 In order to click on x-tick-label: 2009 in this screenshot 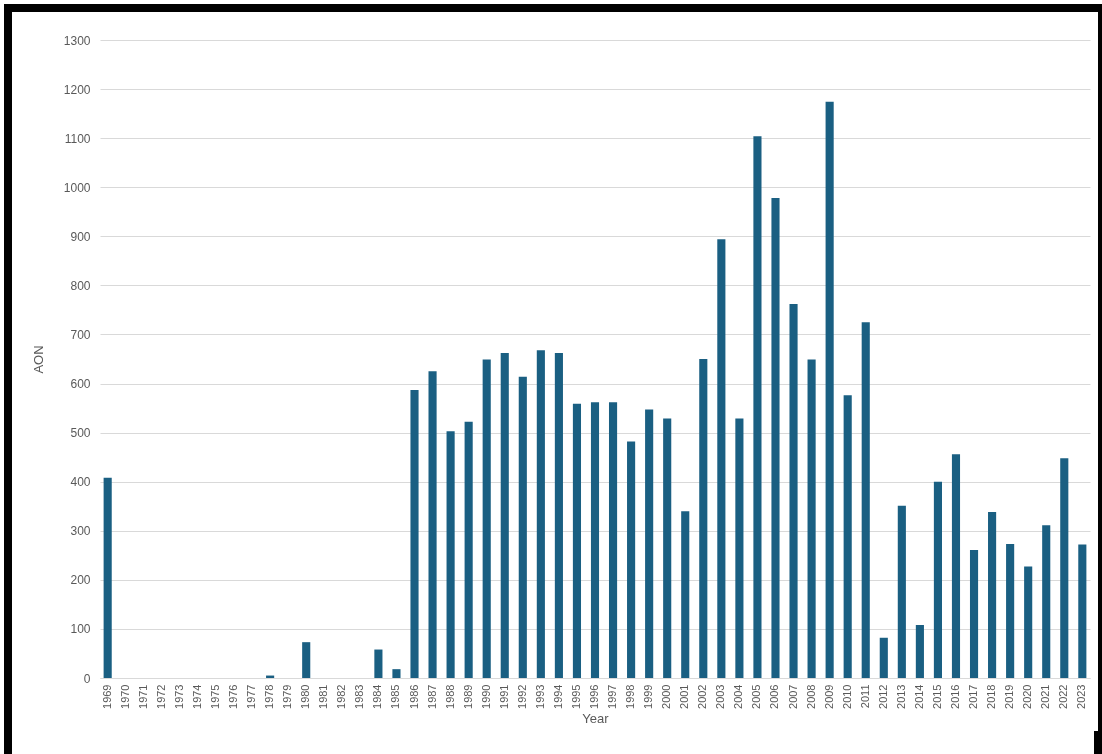, I will do `click(828, 696)`.